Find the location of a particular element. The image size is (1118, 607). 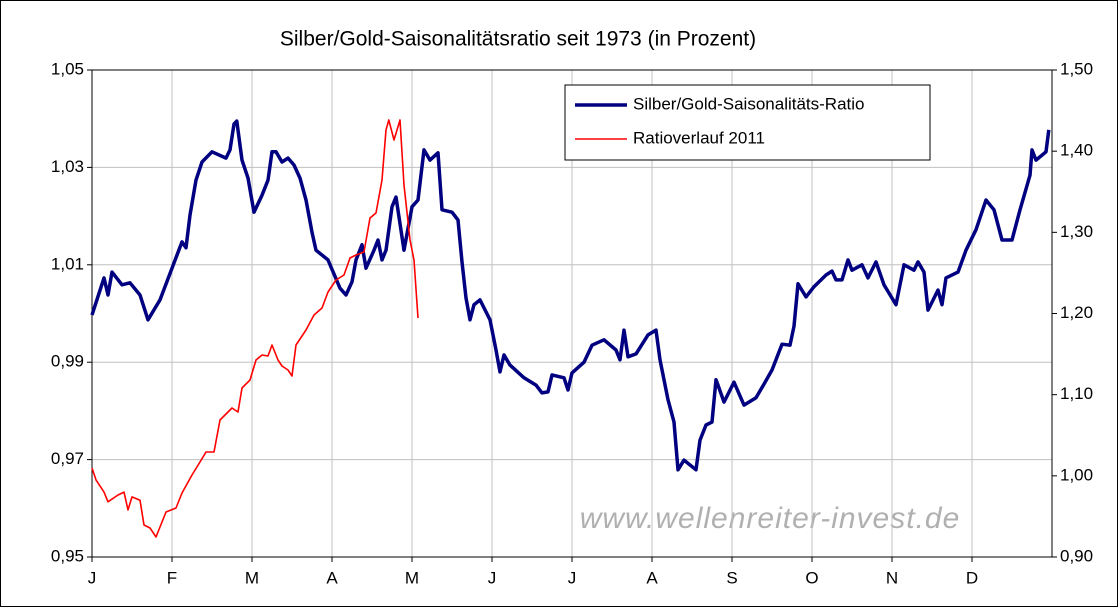

y-tick-label: 0,95 is located at coordinates (67, 555).